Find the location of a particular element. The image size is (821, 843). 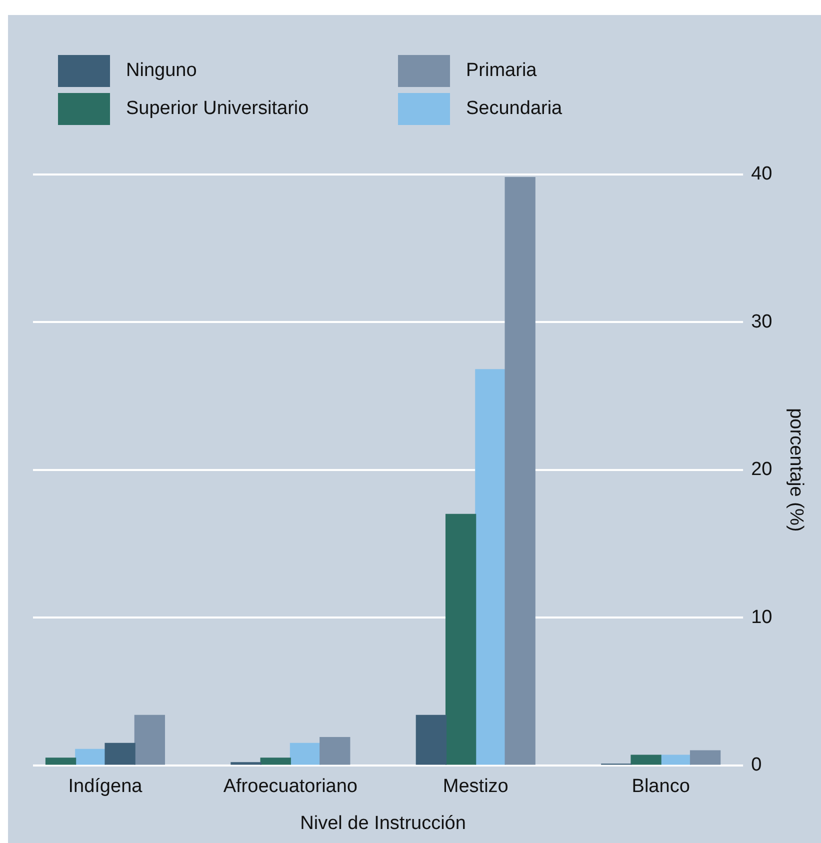

legend-label: Ninguno is located at coordinates (161, 71).